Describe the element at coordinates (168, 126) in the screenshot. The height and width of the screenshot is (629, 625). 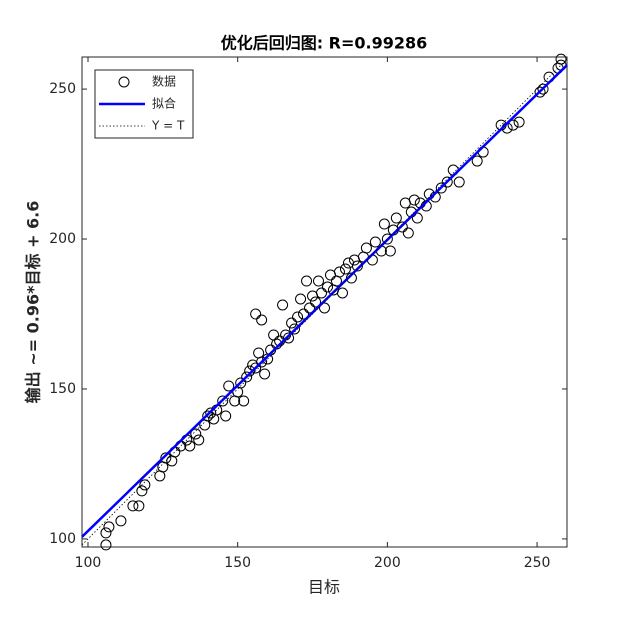
I see `legend-label: Y = T` at that location.